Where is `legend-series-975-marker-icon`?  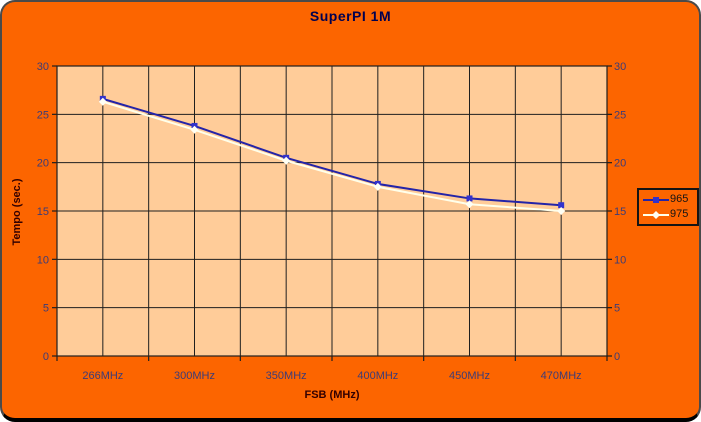
legend-series-975-marker-icon is located at coordinates (656, 215).